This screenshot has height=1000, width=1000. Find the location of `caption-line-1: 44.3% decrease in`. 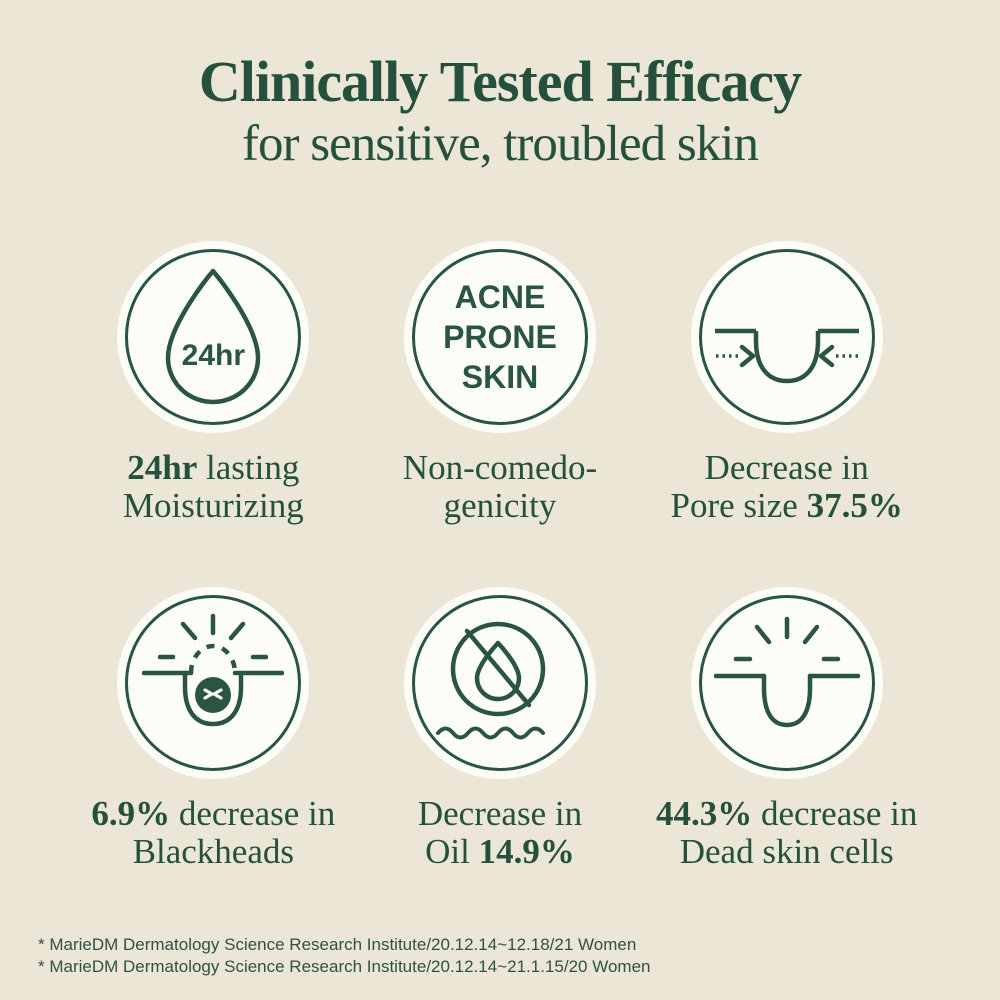

caption-line-1: 44.3% decrease in is located at coordinates (786, 814).